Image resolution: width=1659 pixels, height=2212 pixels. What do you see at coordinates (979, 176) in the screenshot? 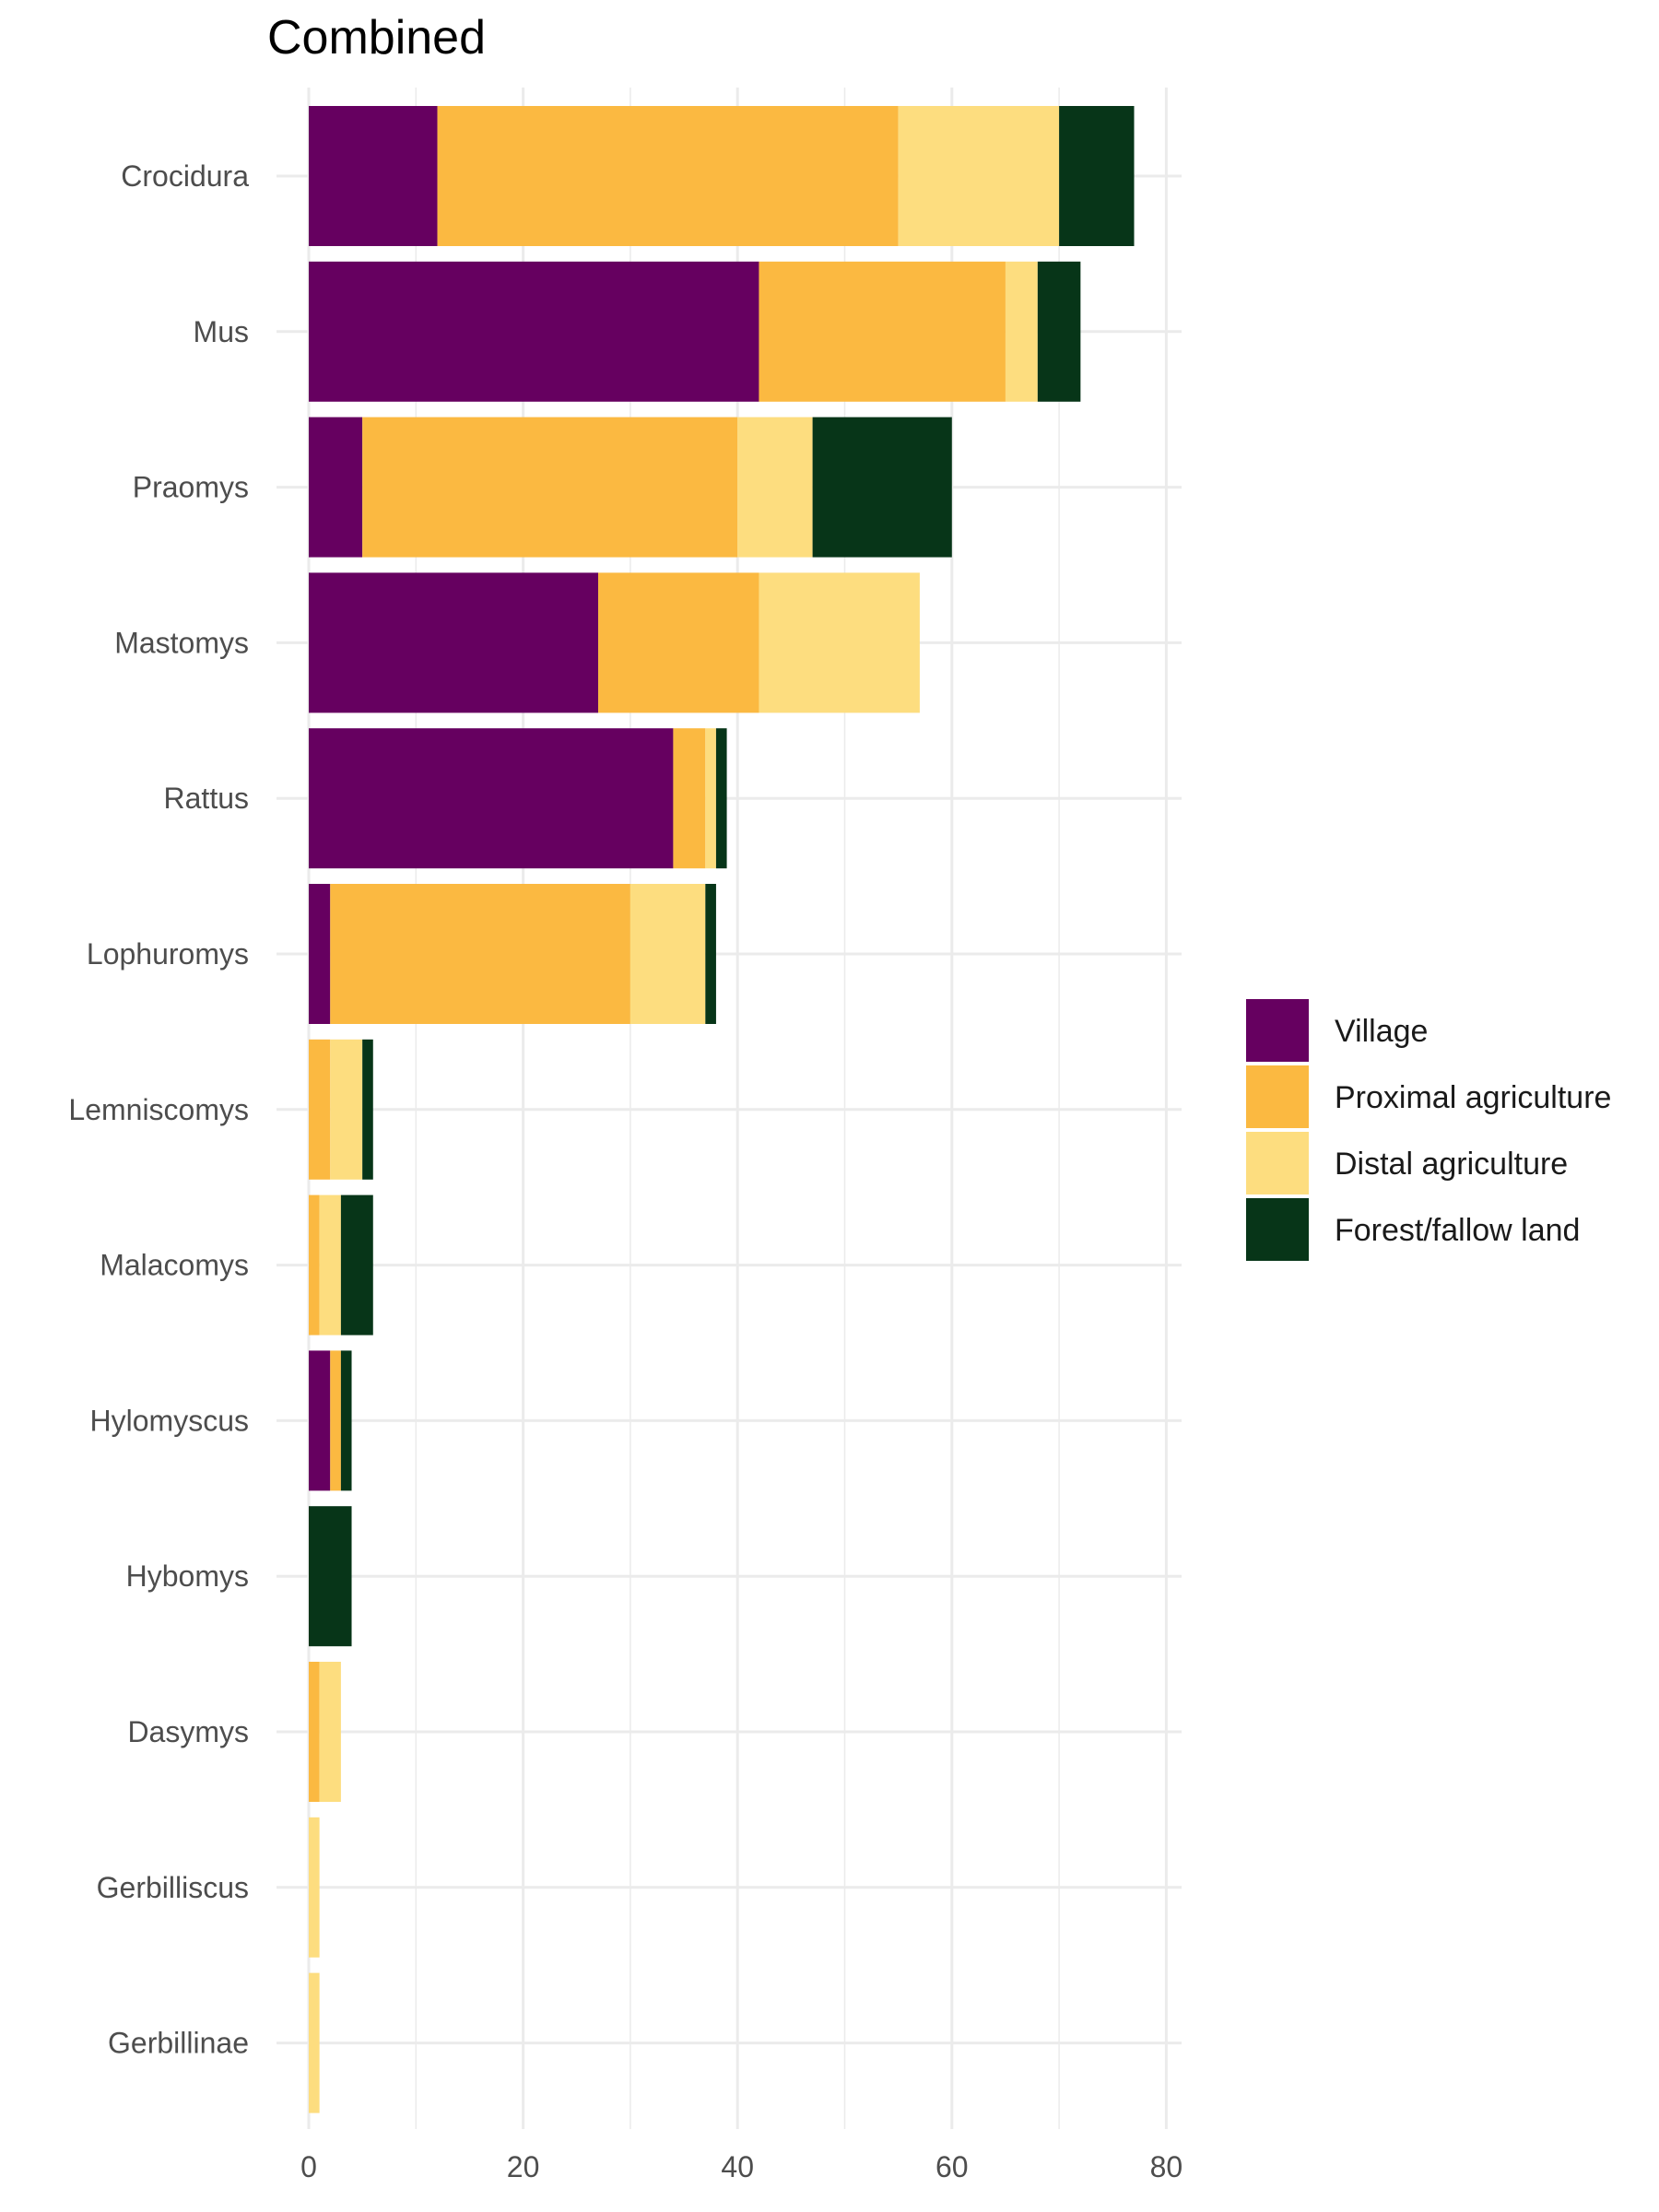
I see `bar-crocidura-distal-agriculture` at bounding box center [979, 176].